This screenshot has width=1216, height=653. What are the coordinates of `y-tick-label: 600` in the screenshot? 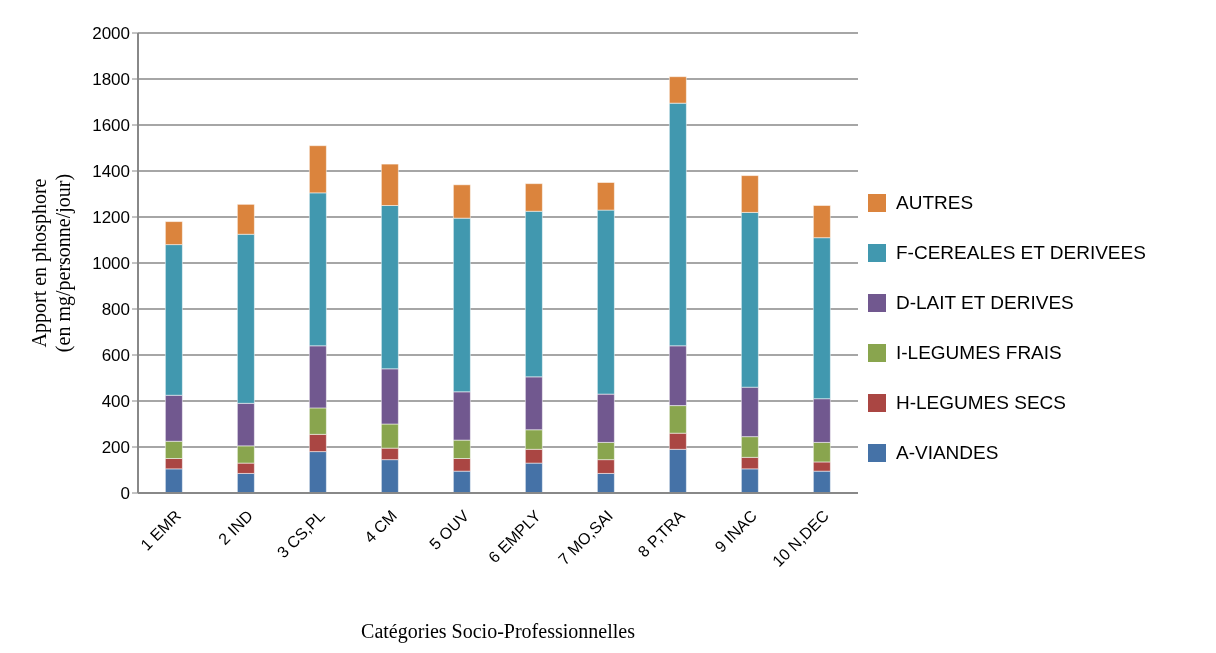 It's located at (115, 356).